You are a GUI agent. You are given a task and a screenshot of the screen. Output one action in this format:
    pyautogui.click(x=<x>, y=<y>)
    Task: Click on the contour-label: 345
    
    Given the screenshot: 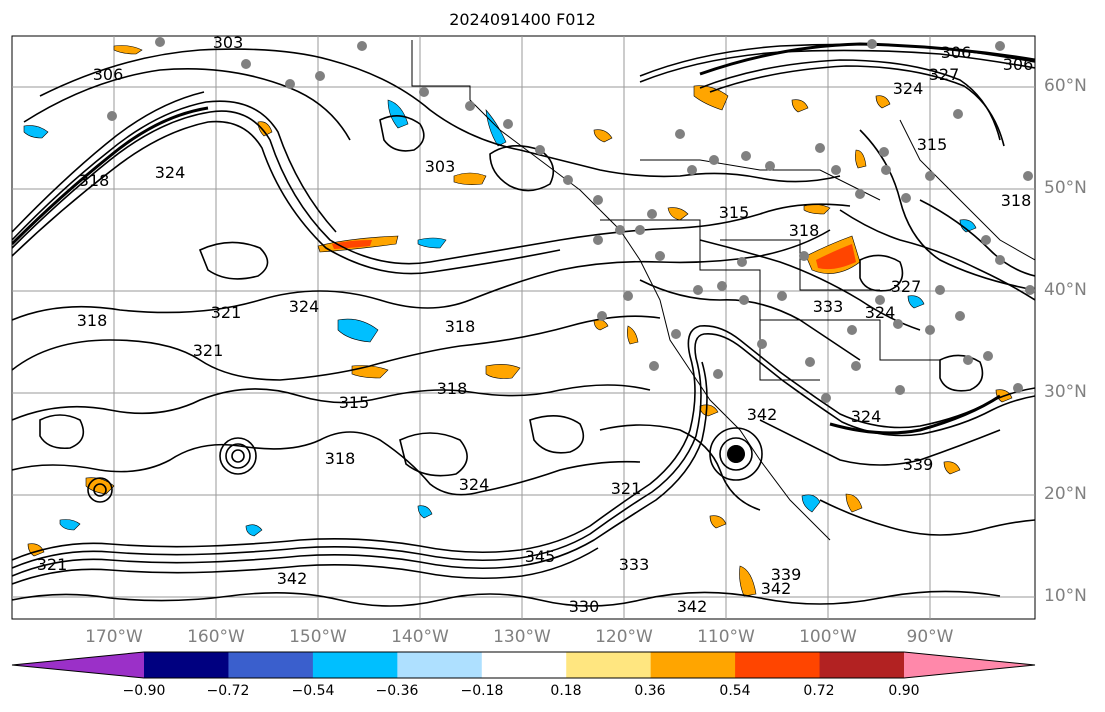 What is the action you would take?
    pyautogui.click(x=540, y=556)
    